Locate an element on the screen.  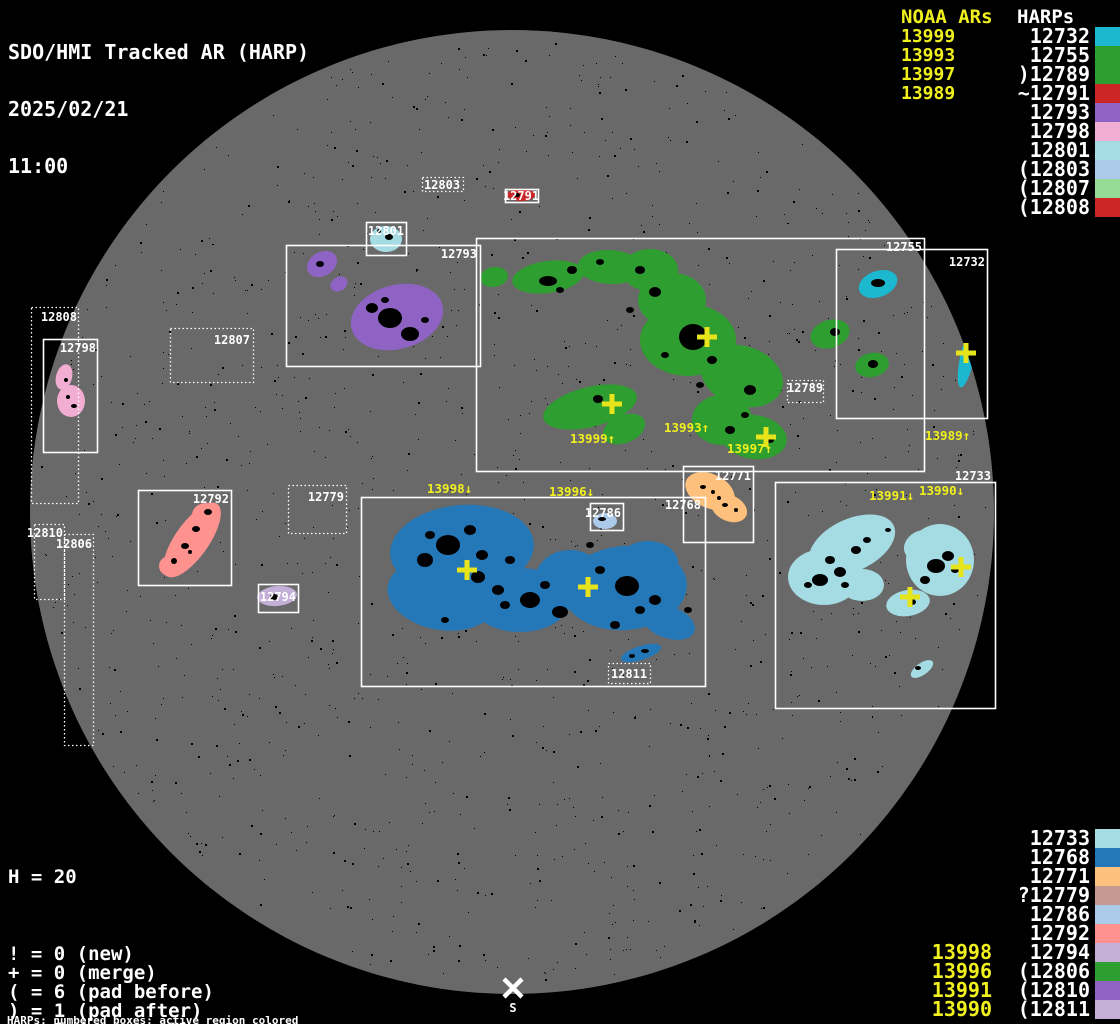
harp-box-label-12798: 12798 is located at coordinates (78, 348).